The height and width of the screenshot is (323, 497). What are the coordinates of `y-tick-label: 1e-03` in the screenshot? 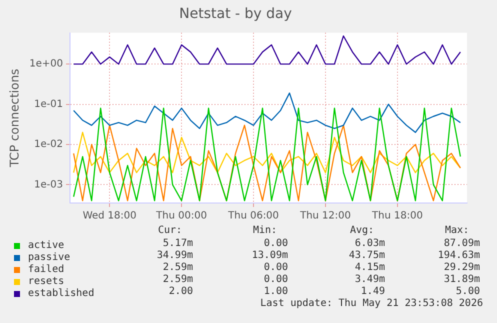 It's located at (49, 184).